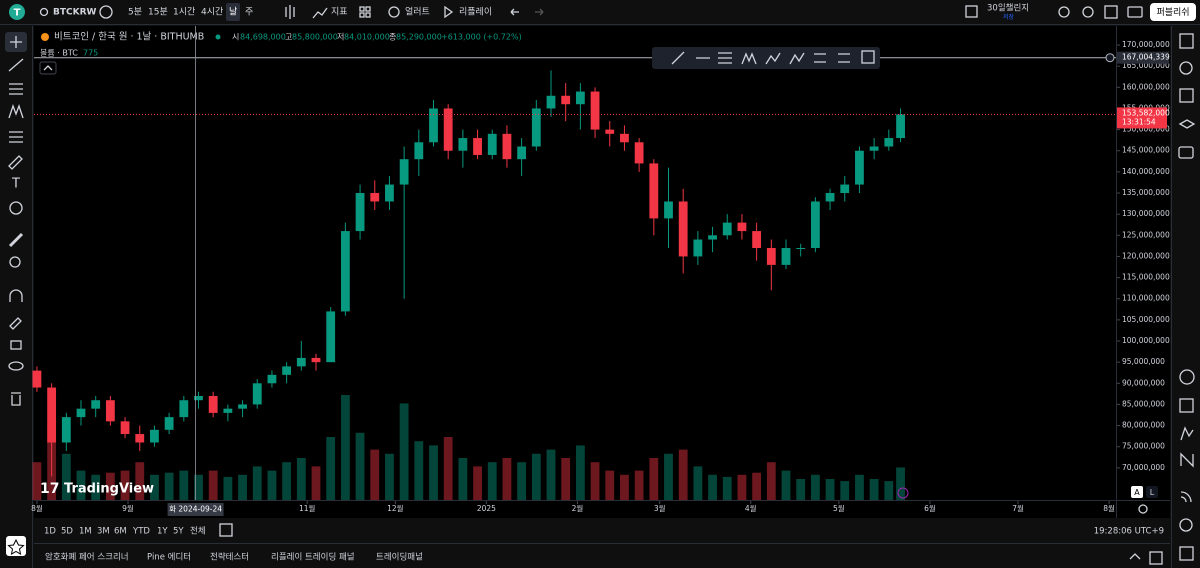 The width and height of the screenshot is (1200, 568). I want to click on y-tick-label: 135,000,000, so click(1146, 192).